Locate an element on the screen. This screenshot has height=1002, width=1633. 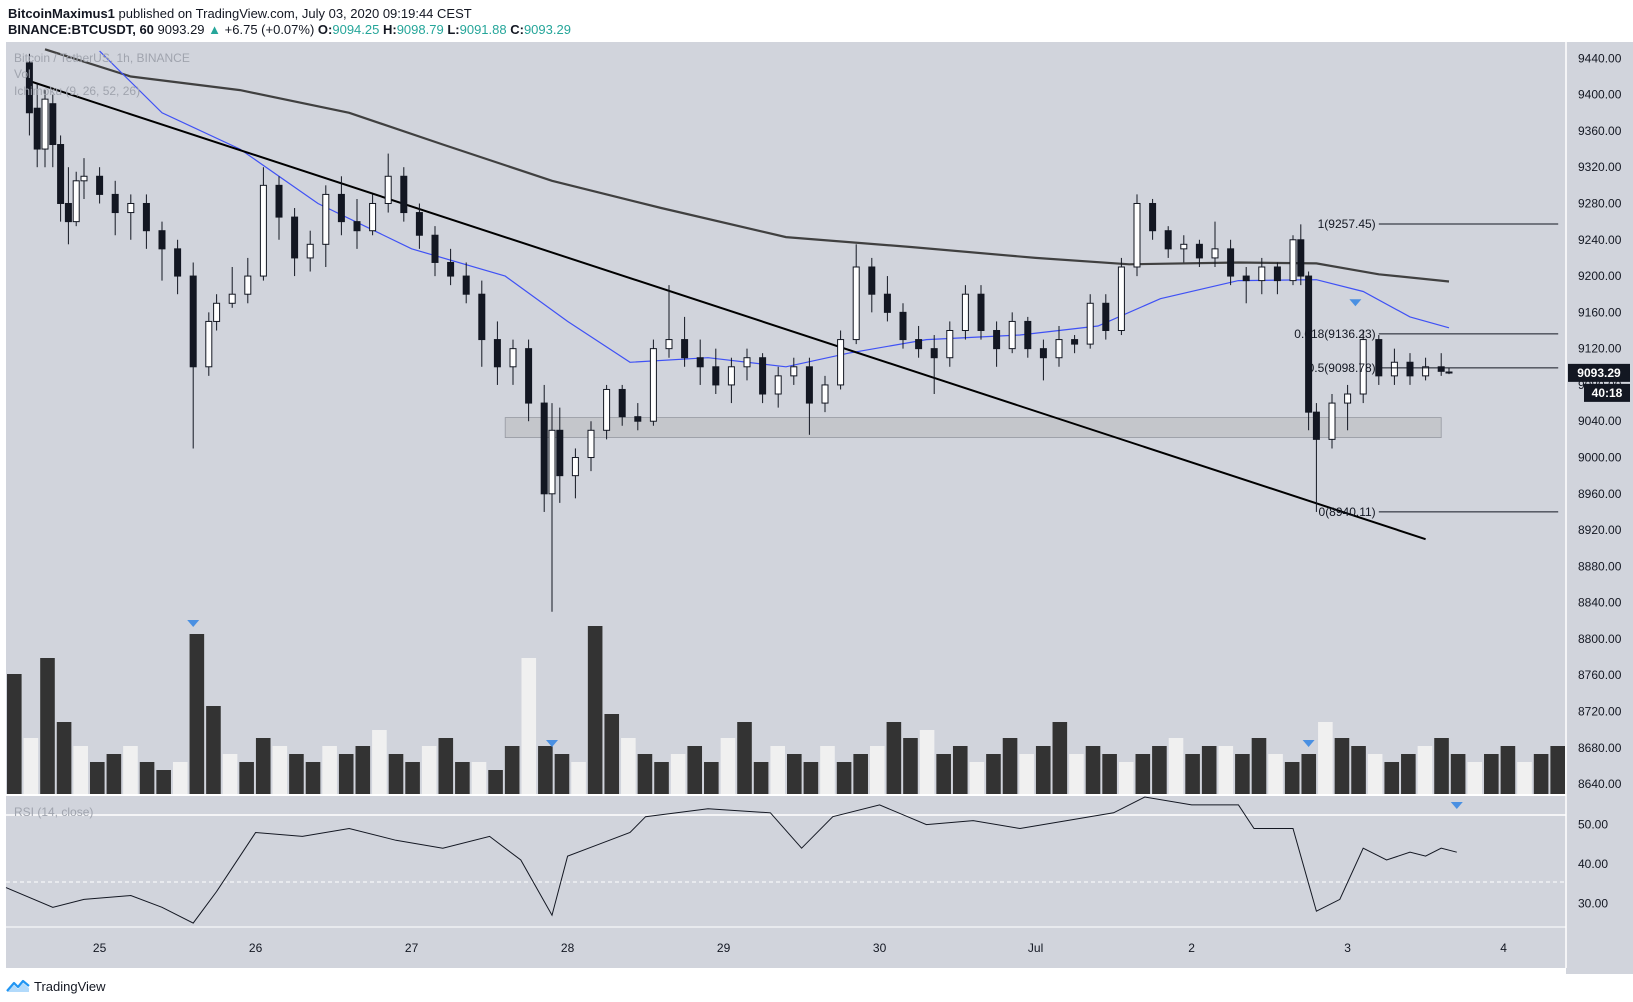
price-tick-label: 8640.00 is located at coordinates (1600, 784).